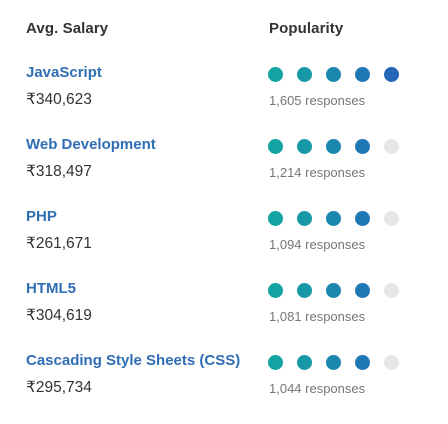  I want to click on response-count: 1,214 responses, so click(317, 172).